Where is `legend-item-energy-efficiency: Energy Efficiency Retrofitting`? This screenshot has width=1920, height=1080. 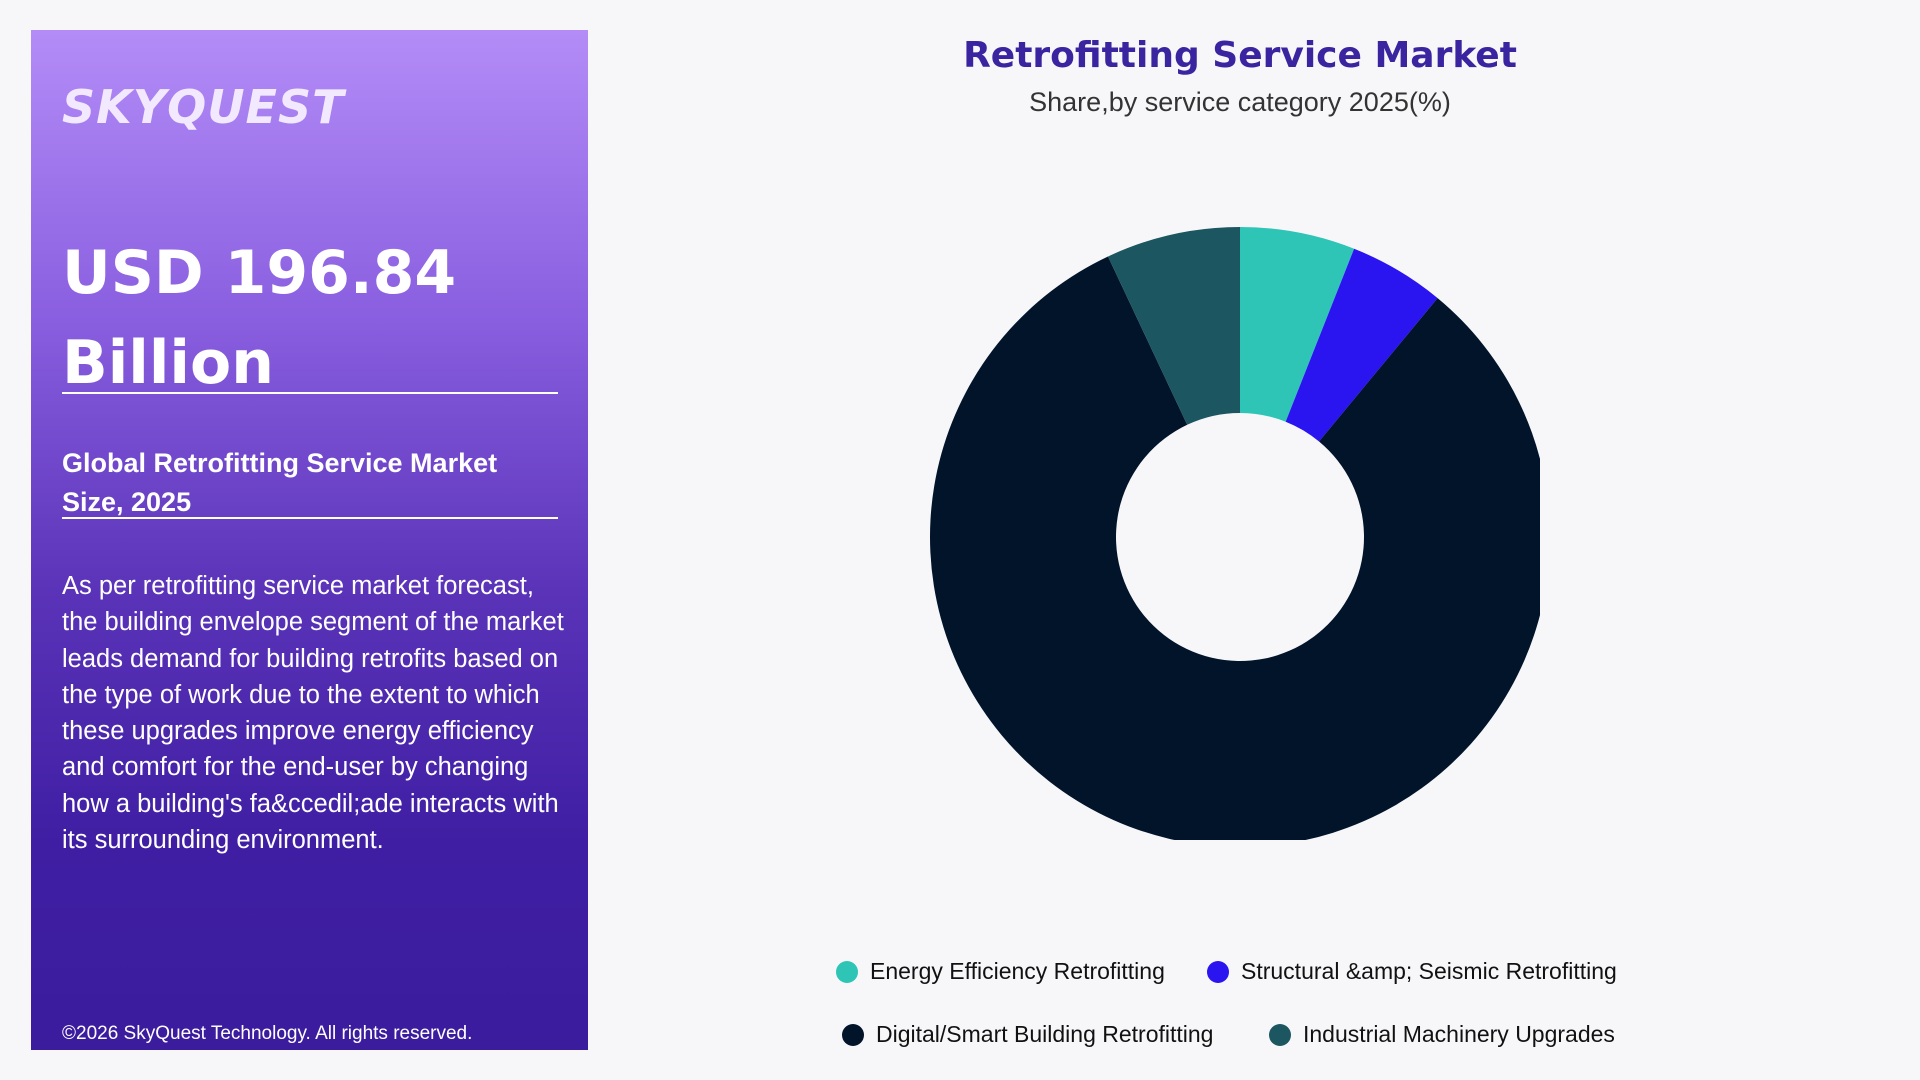
legend-item-energy-efficiency: Energy Efficiency Retrofitting is located at coordinates (1000, 971).